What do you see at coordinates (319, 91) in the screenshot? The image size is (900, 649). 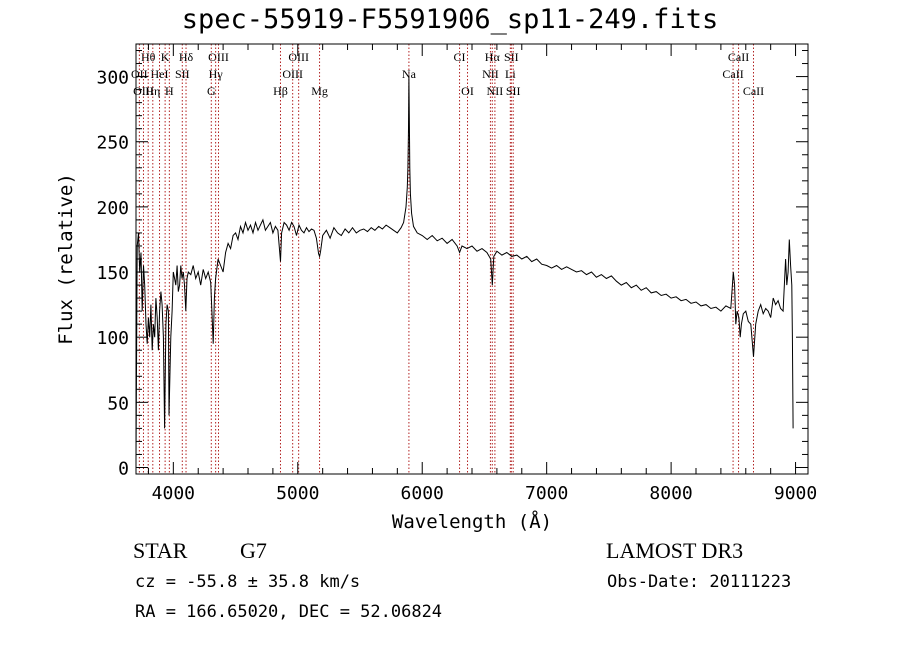 I see `spectral-line-label: Mg` at bounding box center [319, 91].